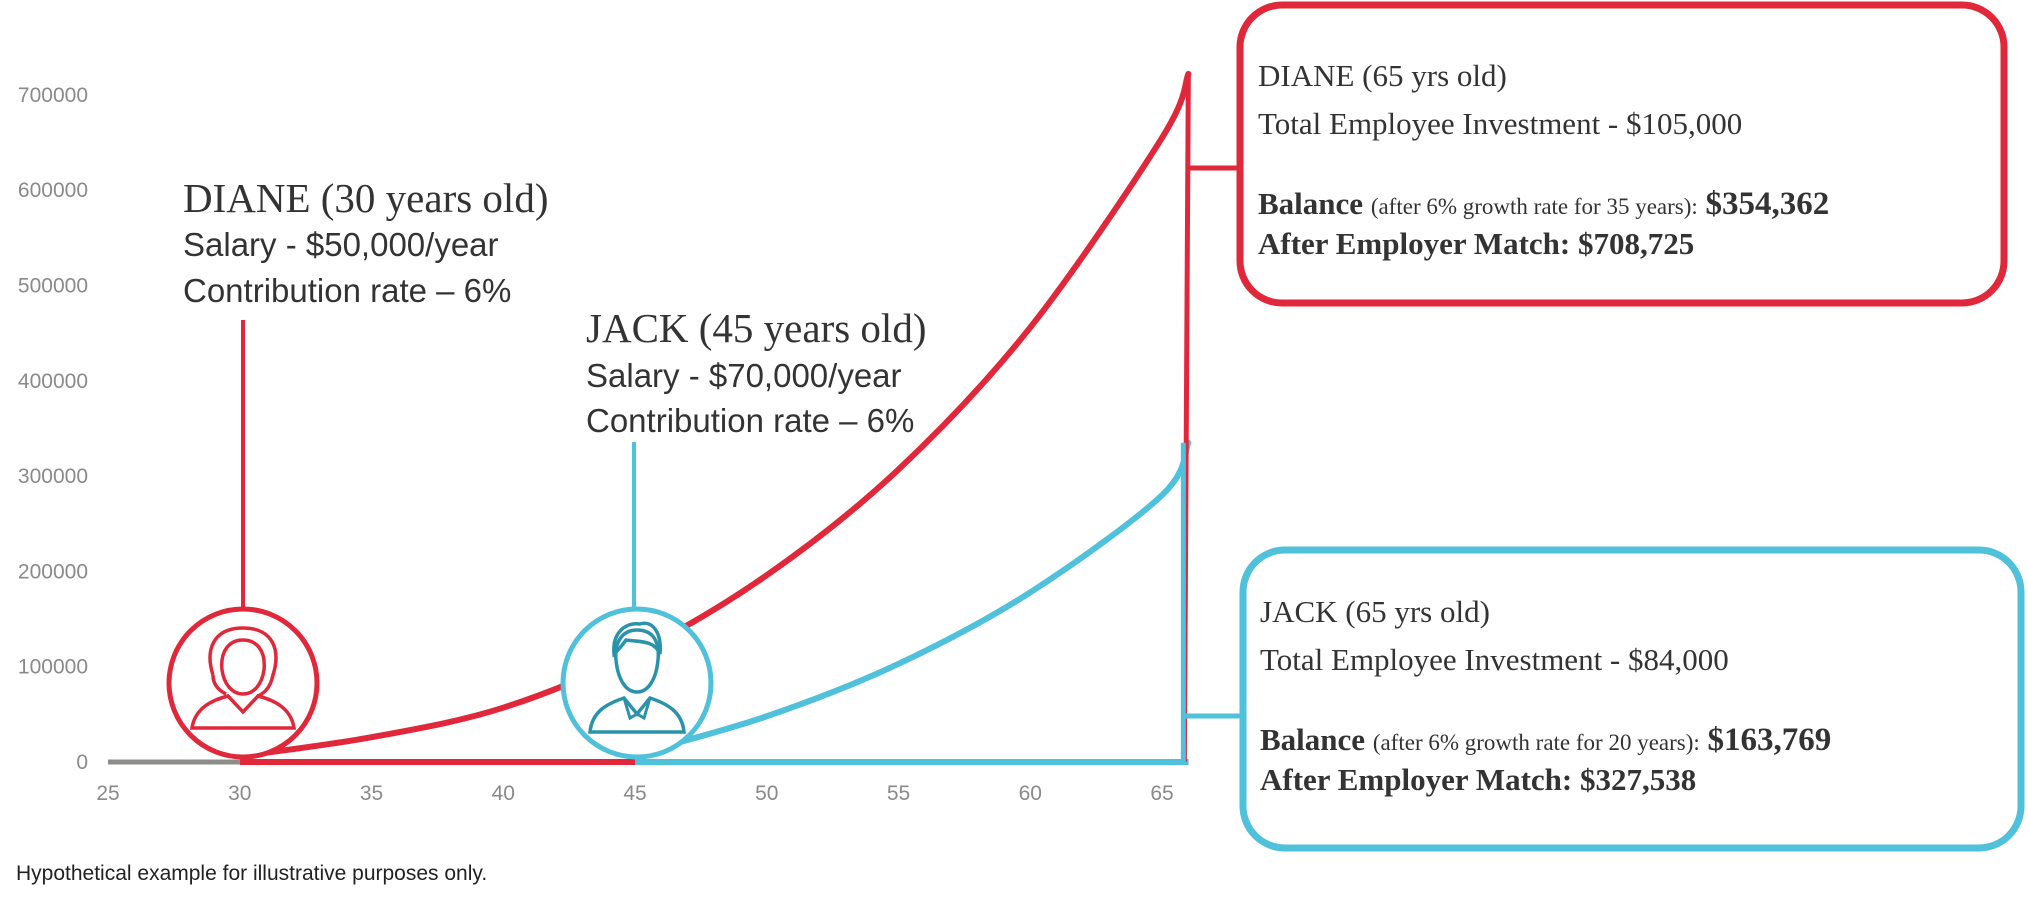 This screenshot has height=911, width=2028. What do you see at coordinates (239, 793) in the screenshot?
I see `x-tick-label: 30` at bounding box center [239, 793].